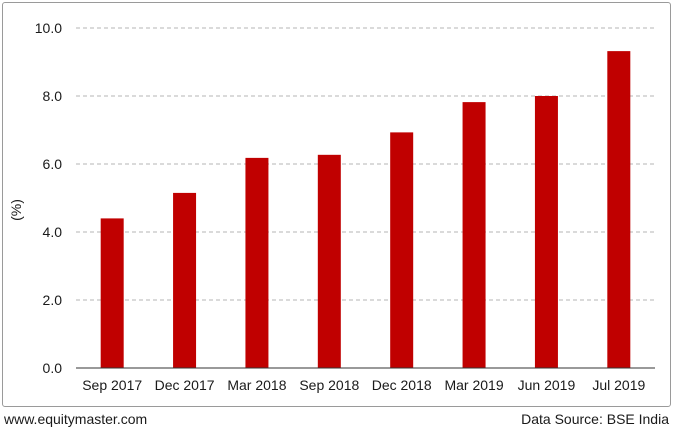 The height and width of the screenshot is (432, 675). What do you see at coordinates (618, 385) in the screenshot?
I see `x-tick-label: Jul 2019` at bounding box center [618, 385].